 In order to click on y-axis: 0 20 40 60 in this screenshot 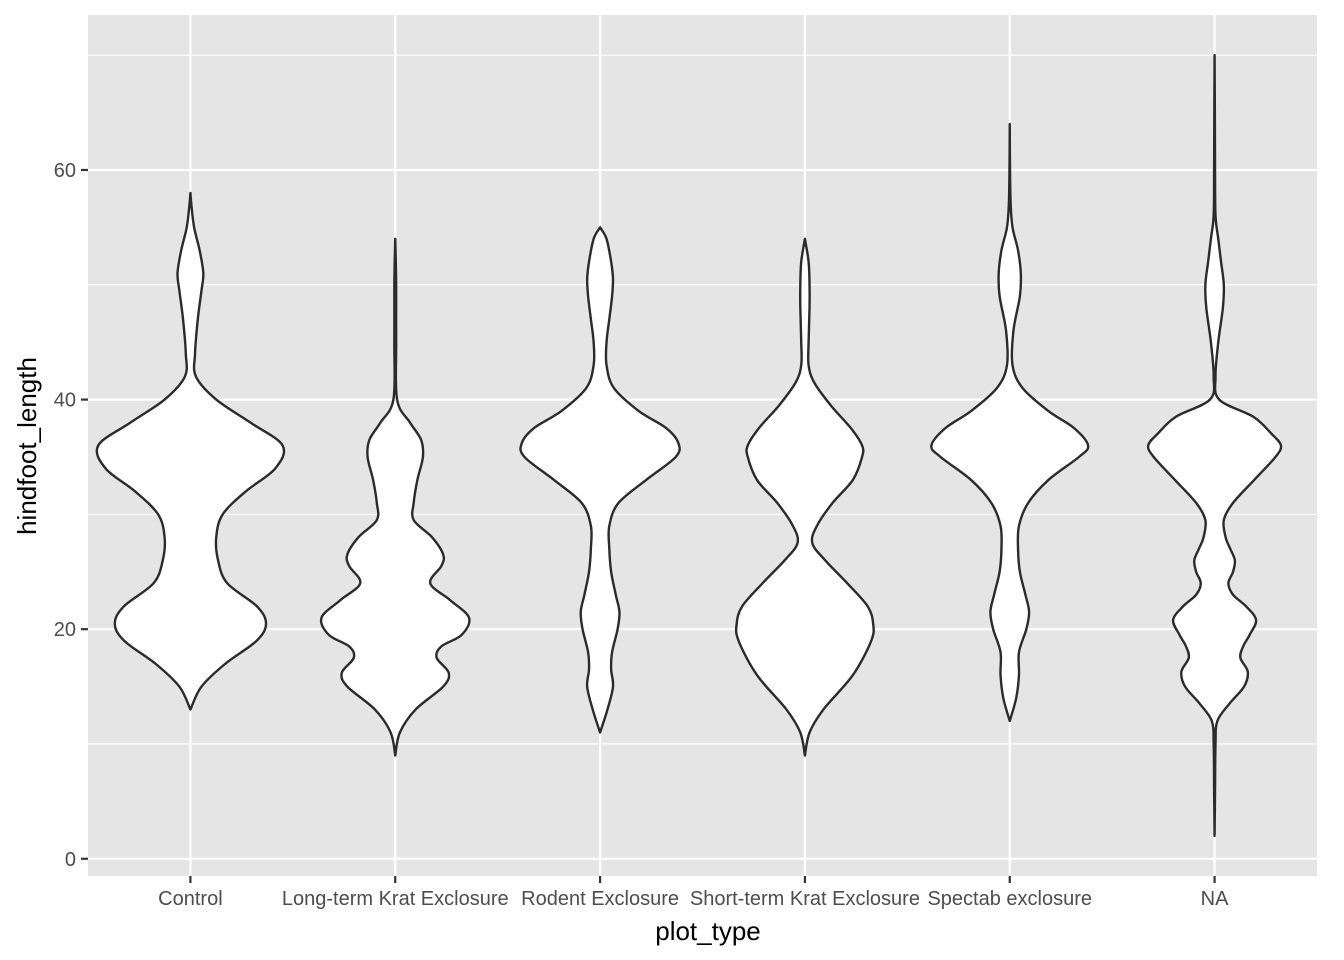, I will do `click(71, 515)`.